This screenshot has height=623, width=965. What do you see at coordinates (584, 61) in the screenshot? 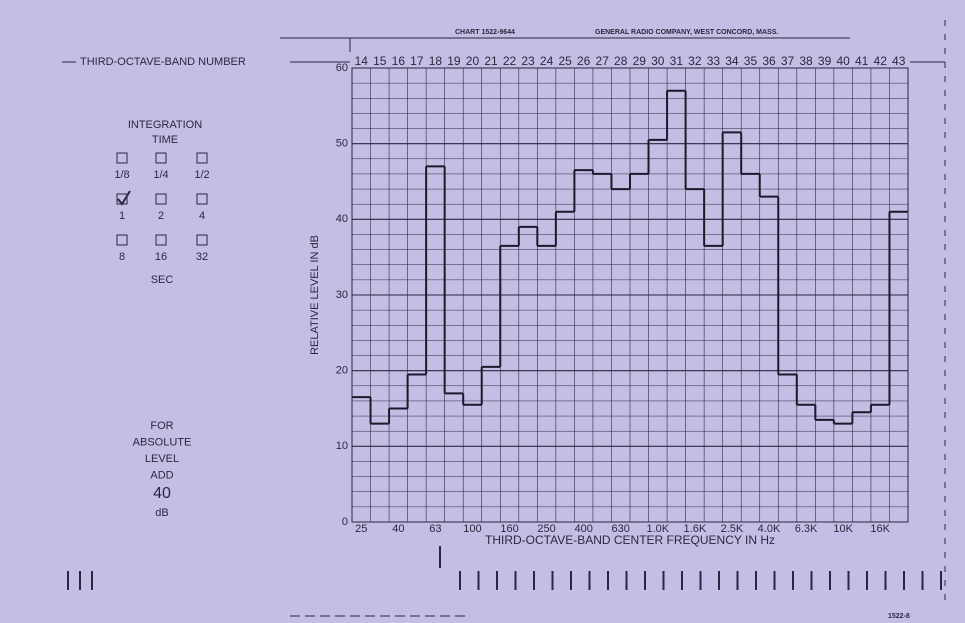
I see `band-number: 26` at bounding box center [584, 61].